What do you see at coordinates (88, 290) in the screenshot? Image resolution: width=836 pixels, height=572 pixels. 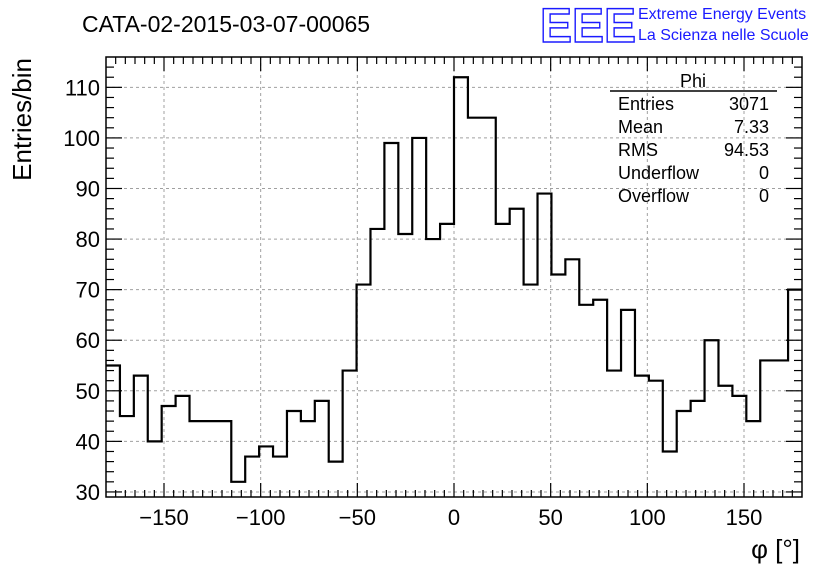 I see `y-tick-label: 70` at bounding box center [88, 290].